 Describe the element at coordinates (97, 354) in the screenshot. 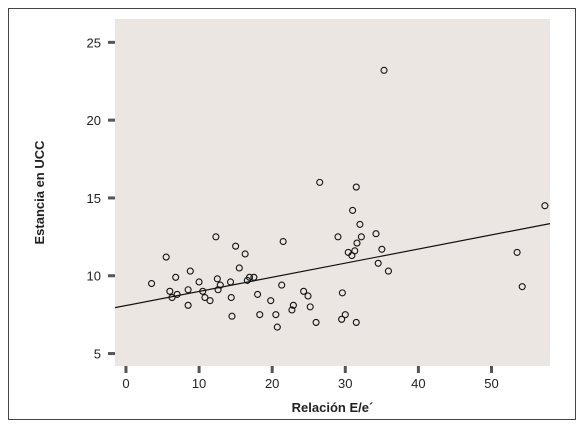

I see `y-tick-label: 5` at that location.